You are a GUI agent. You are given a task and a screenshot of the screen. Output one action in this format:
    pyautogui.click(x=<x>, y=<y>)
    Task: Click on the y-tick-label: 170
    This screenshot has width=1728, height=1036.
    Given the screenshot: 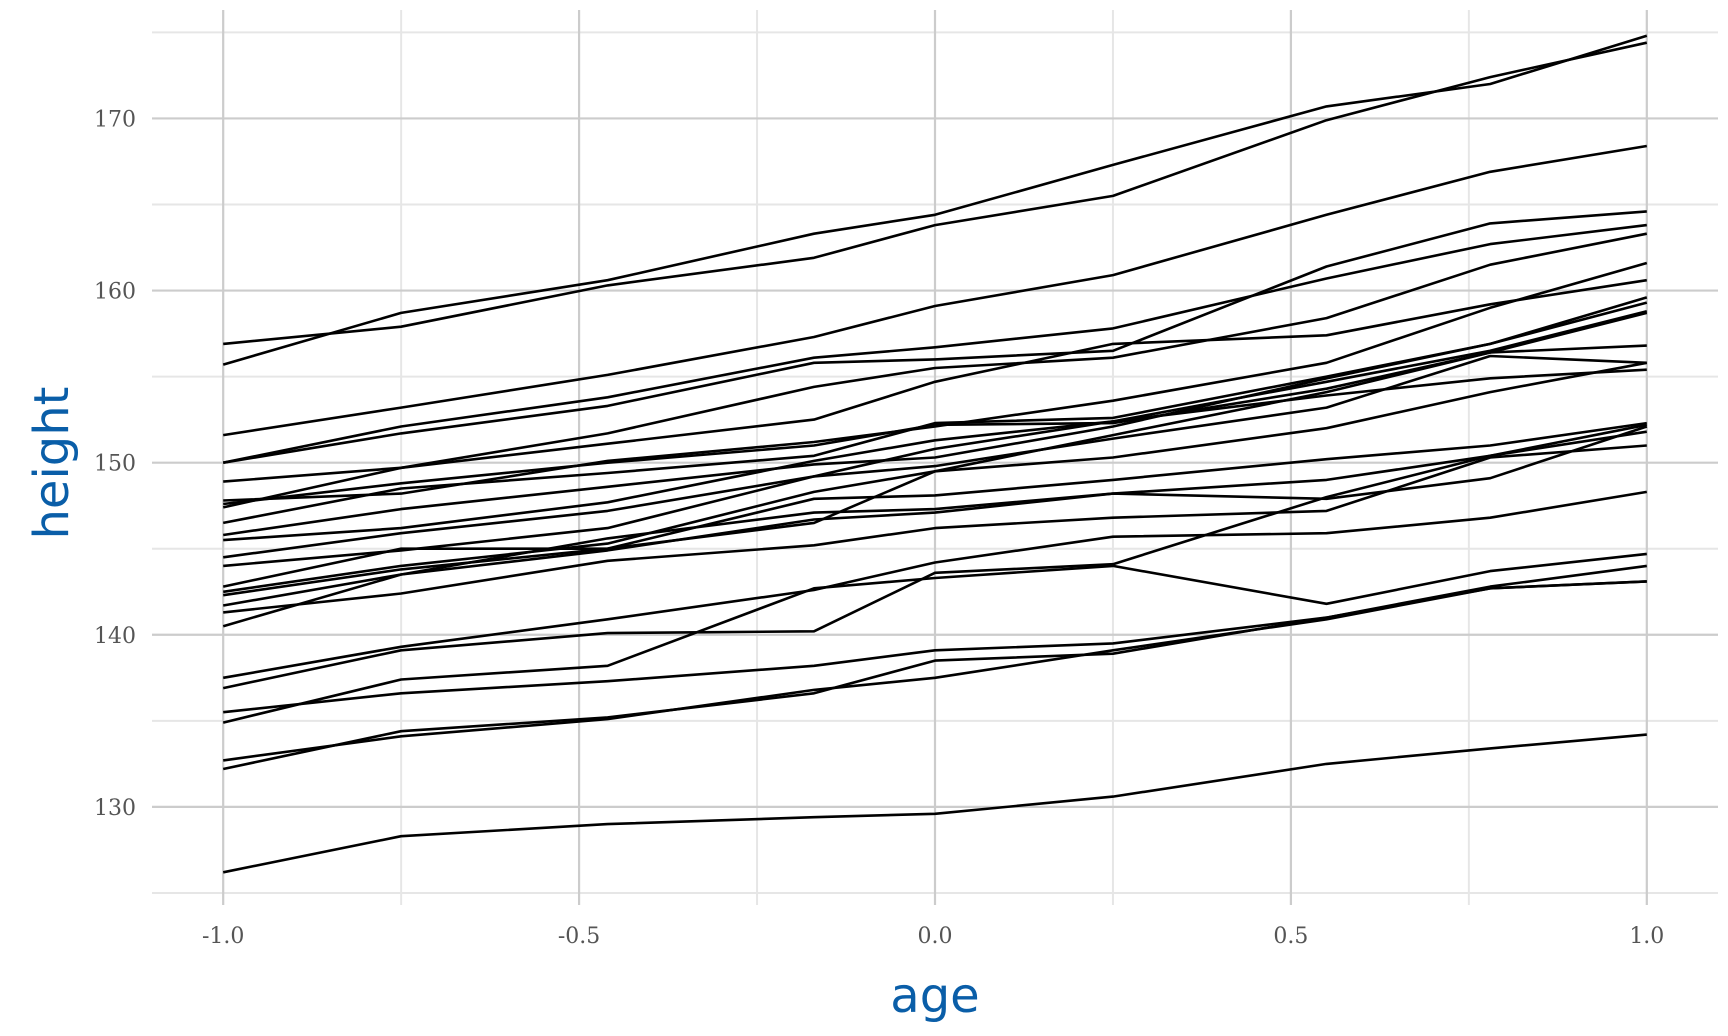 What is the action you would take?
    pyautogui.click(x=115, y=119)
    